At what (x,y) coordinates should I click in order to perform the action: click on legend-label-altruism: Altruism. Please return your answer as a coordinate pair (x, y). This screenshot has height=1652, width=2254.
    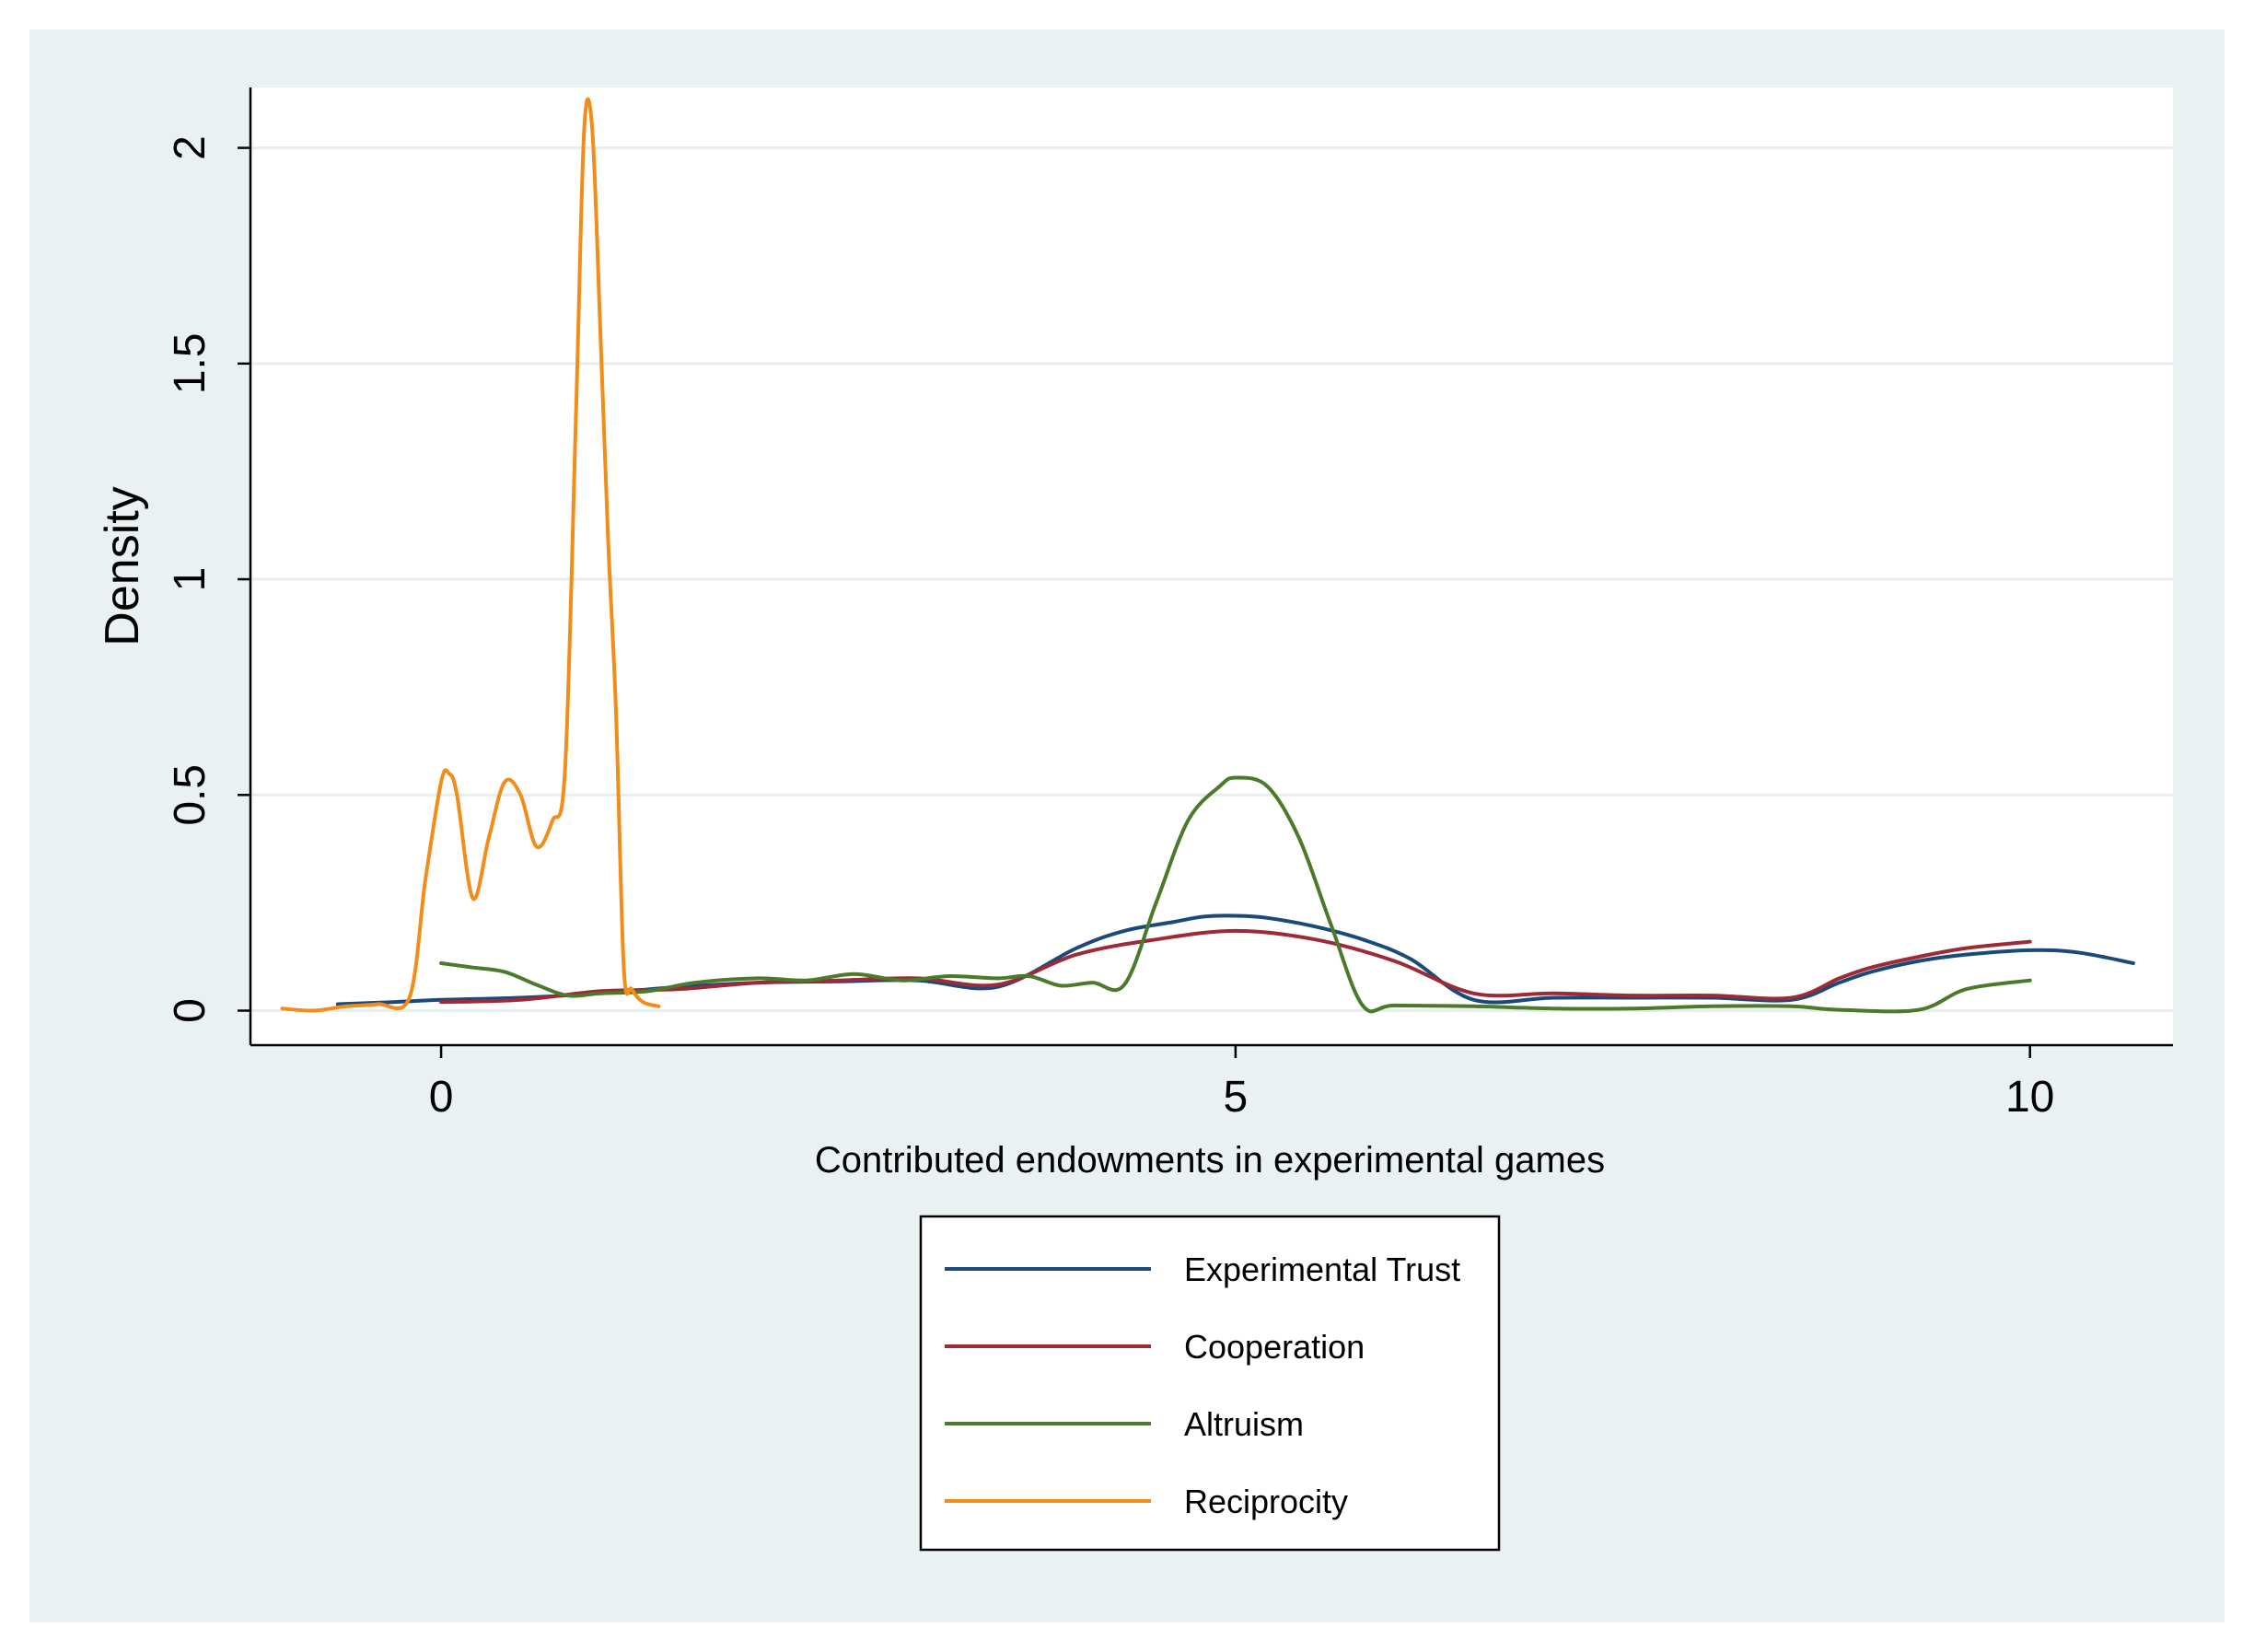
    Looking at the image, I should click on (1244, 1424).